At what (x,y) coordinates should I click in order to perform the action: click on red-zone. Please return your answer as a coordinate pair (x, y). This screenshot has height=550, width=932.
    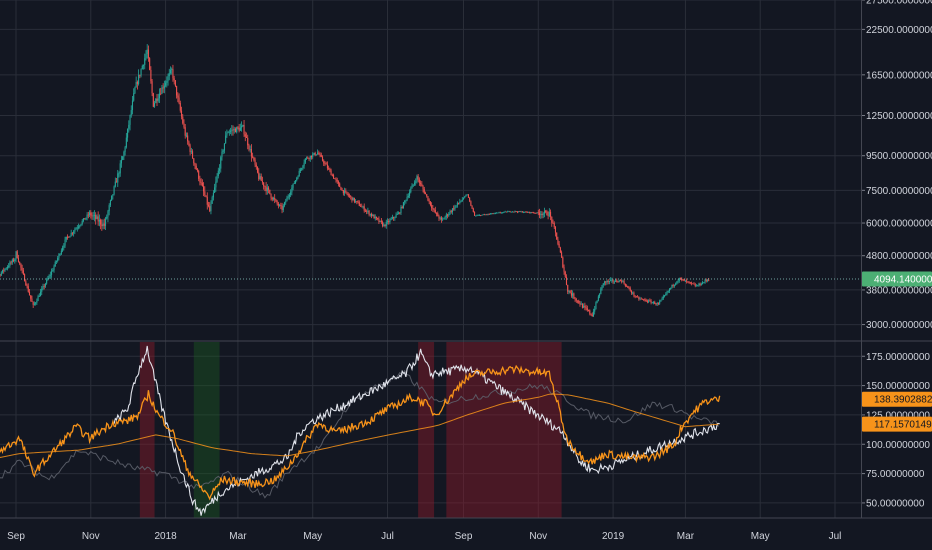
    Looking at the image, I should click on (426, 430).